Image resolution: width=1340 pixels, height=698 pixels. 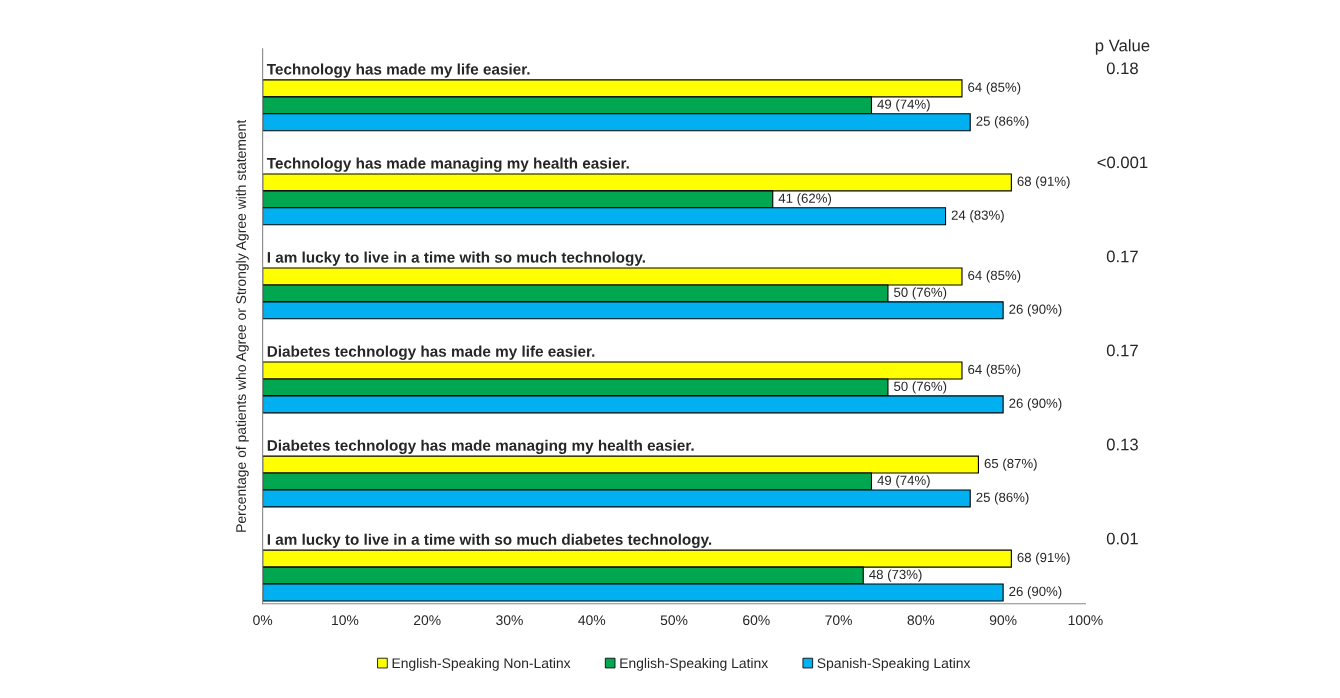 I want to click on y-axis-title: Percentage of patients who Agree or Strongly Agree with statement, so click(x=242, y=325).